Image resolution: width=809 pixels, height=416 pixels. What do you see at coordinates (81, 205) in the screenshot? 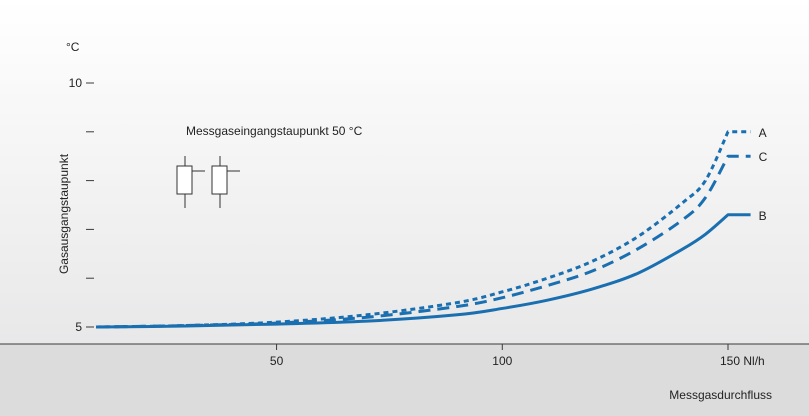
I see `y-axis-ticks: 5 10` at bounding box center [81, 205].